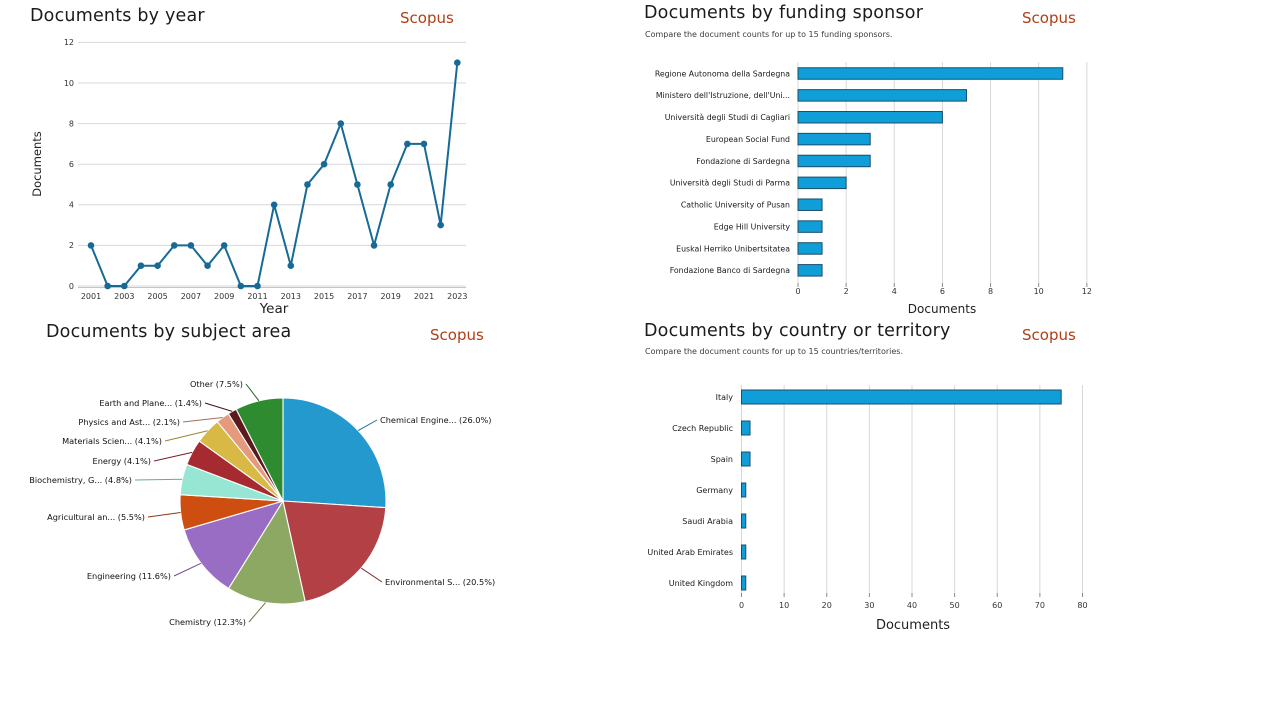 The height and width of the screenshot is (720, 1280). What do you see at coordinates (702, 428) in the screenshot?
I see `category-label: Czech Republic` at bounding box center [702, 428].